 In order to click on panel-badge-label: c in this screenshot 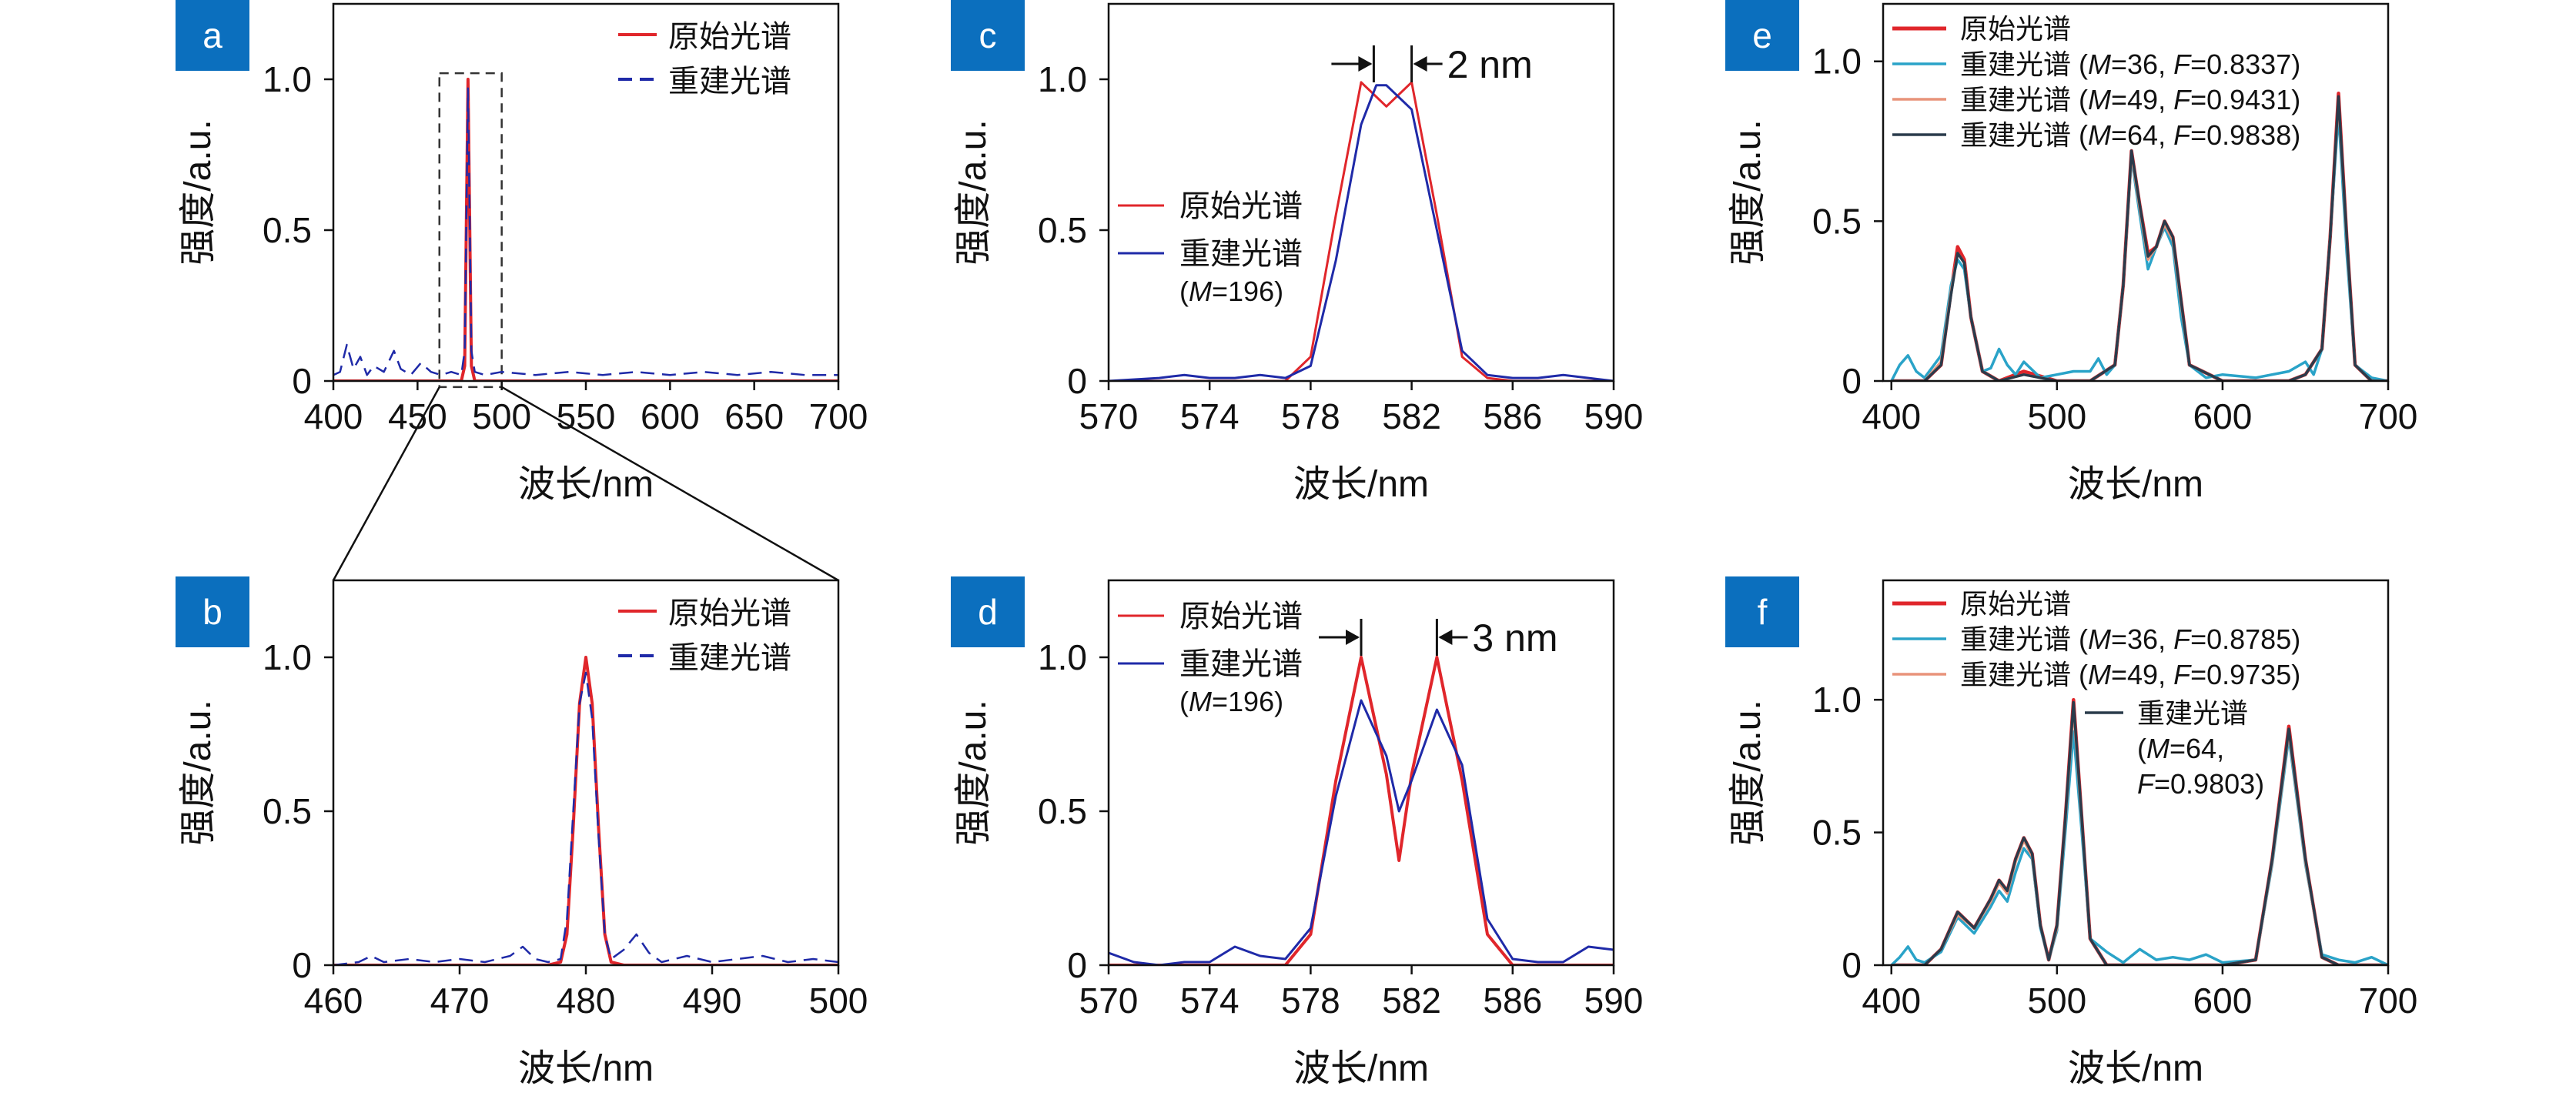, I will do `click(988, 35)`.